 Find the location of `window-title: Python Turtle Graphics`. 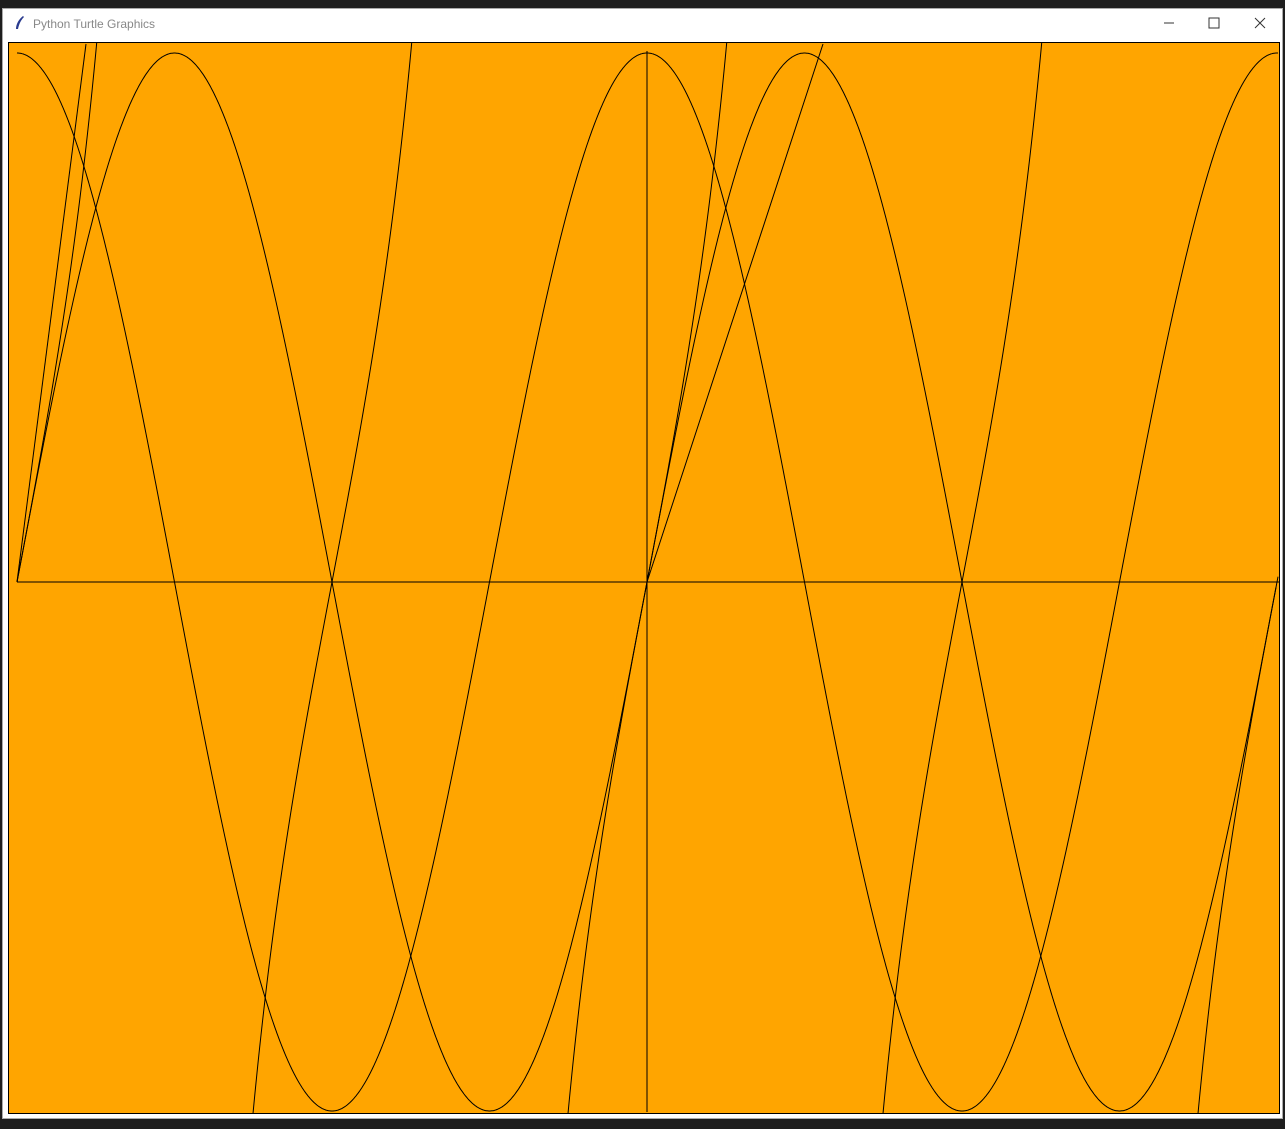

window-title: Python Turtle Graphics is located at coordinates (94, 24).